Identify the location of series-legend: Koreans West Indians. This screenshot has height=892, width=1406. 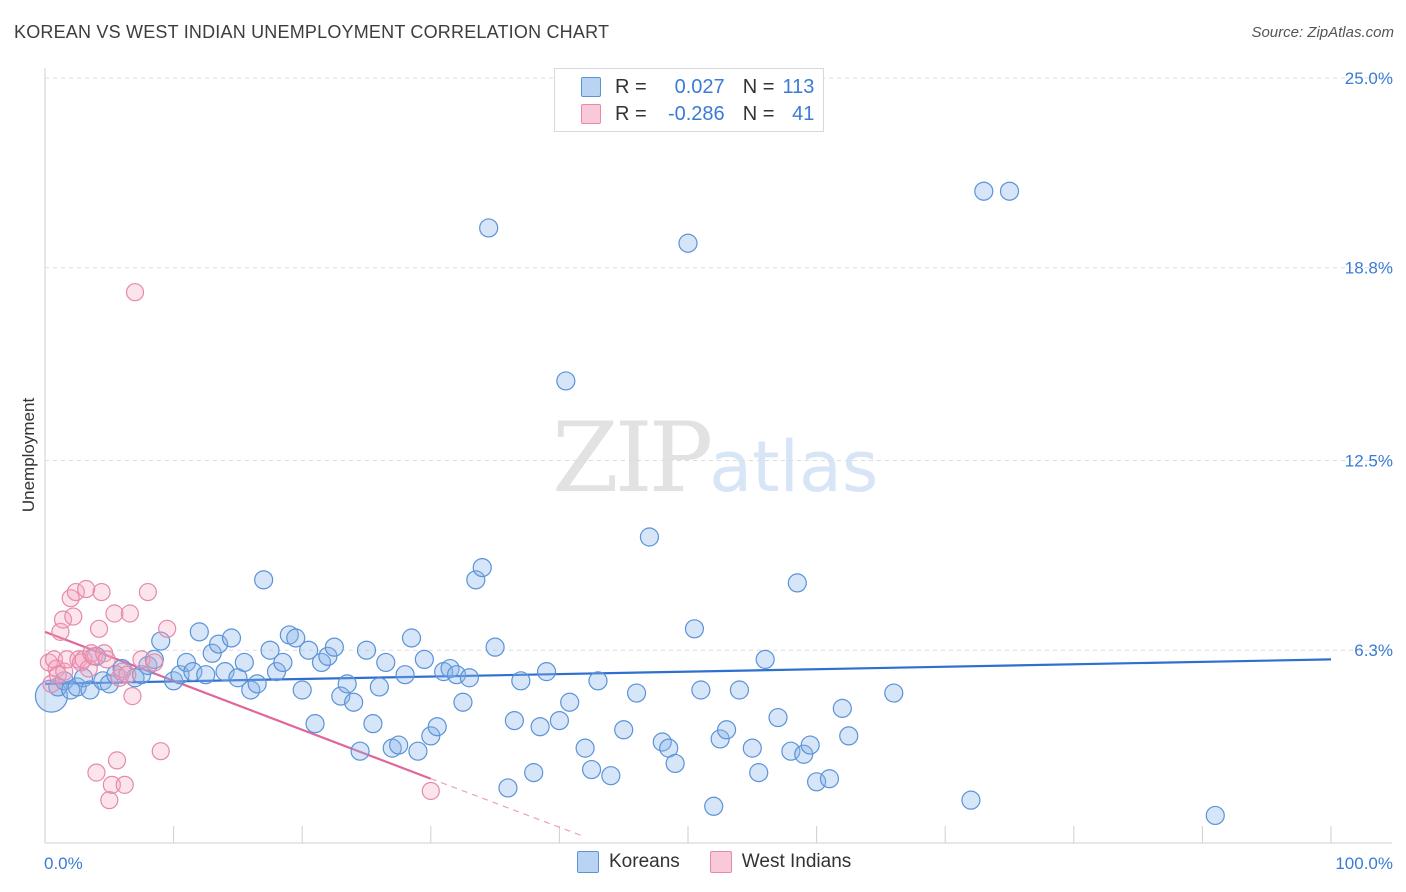
(729, 862).